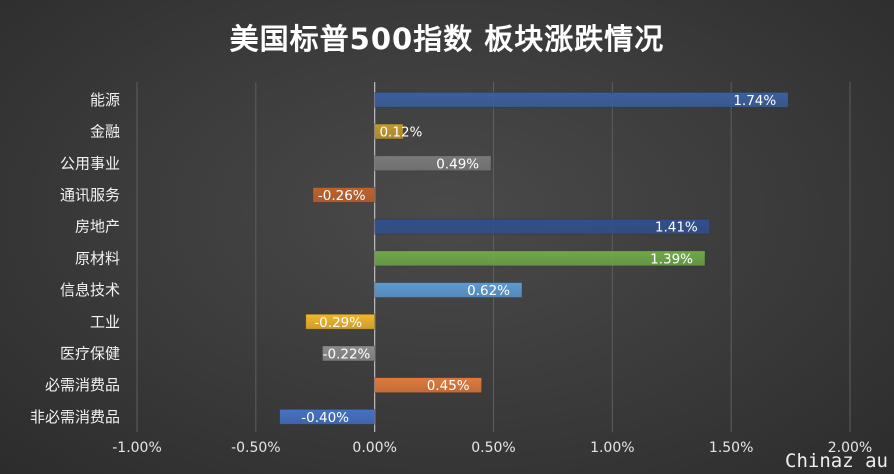 The height and width of the screenshot is (474, 894). What do you see at coordinates (448, 290) in the screenshot?
I see `bar-信息技术` at bounding box center [448, 290].